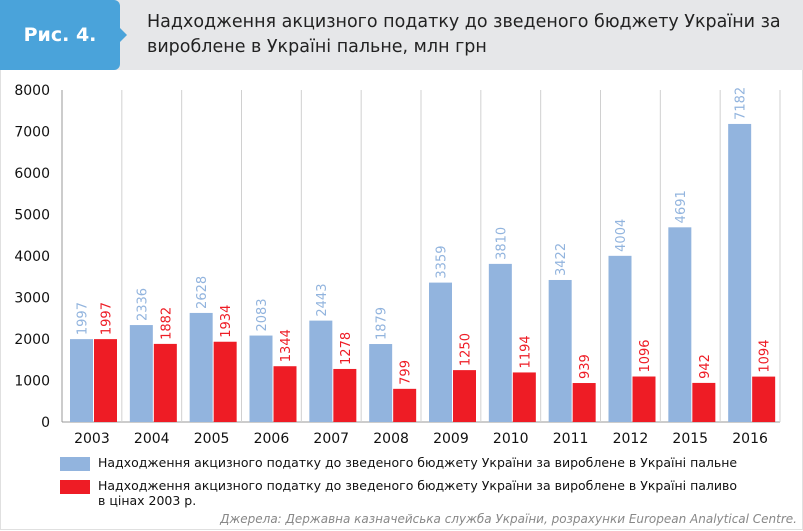 The width and height of the screenshot is (803, 531). Describe the element at coordinates (32, 174) in the screenshot. I see `y-tick-label: 6000` at that location.